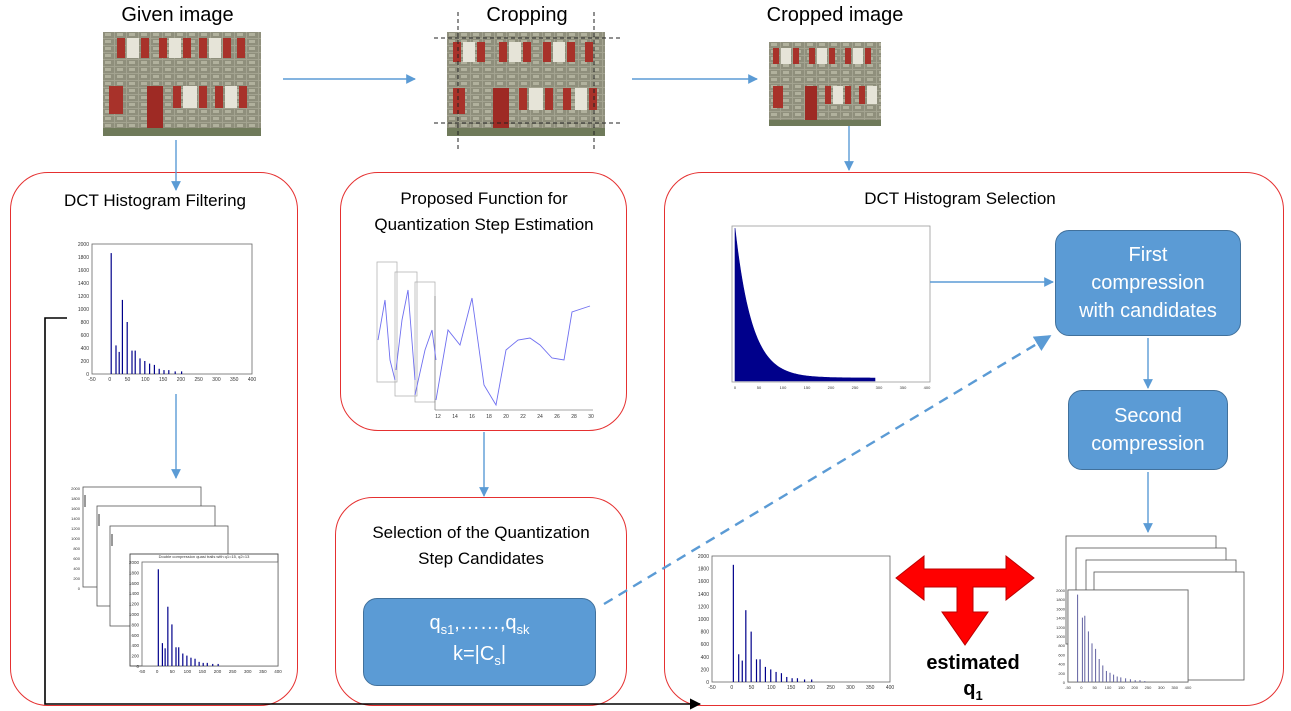 Image resolution: width=1291 pixels, height=711 pixels. I want to click on second-compression-pill: Second compression, so click(1148, 430).